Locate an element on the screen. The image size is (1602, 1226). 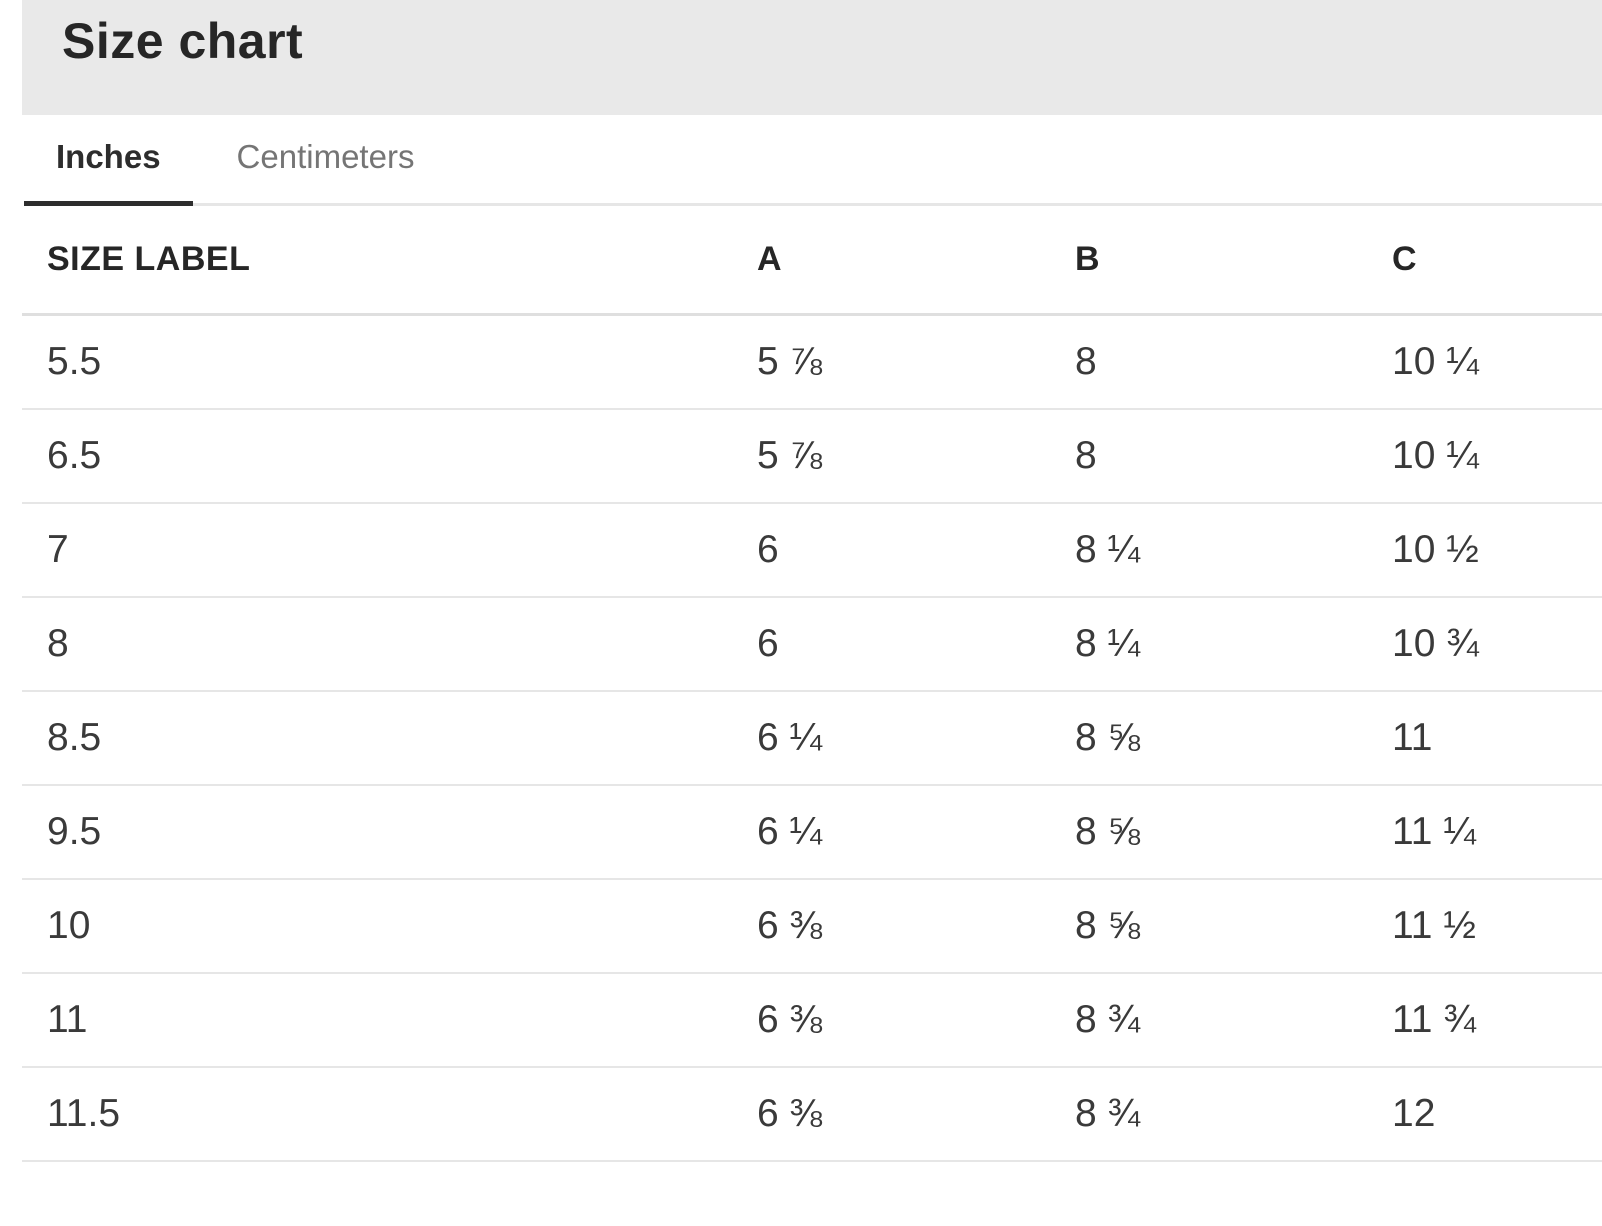
size-label-cell: 5.5 is located at coordinates (74, 361).